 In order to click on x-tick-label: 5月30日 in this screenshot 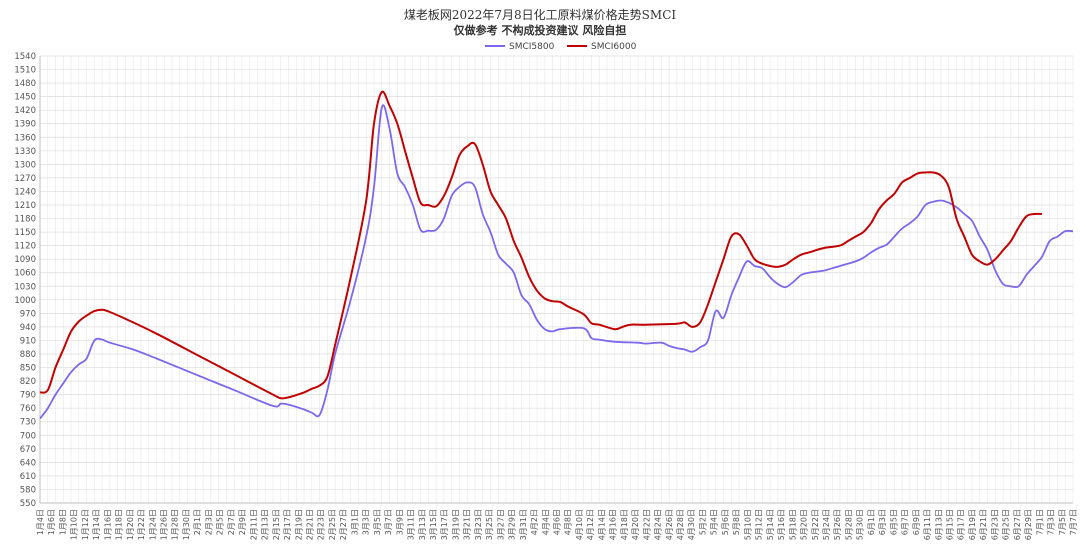, I will do `click(860, 524)`.